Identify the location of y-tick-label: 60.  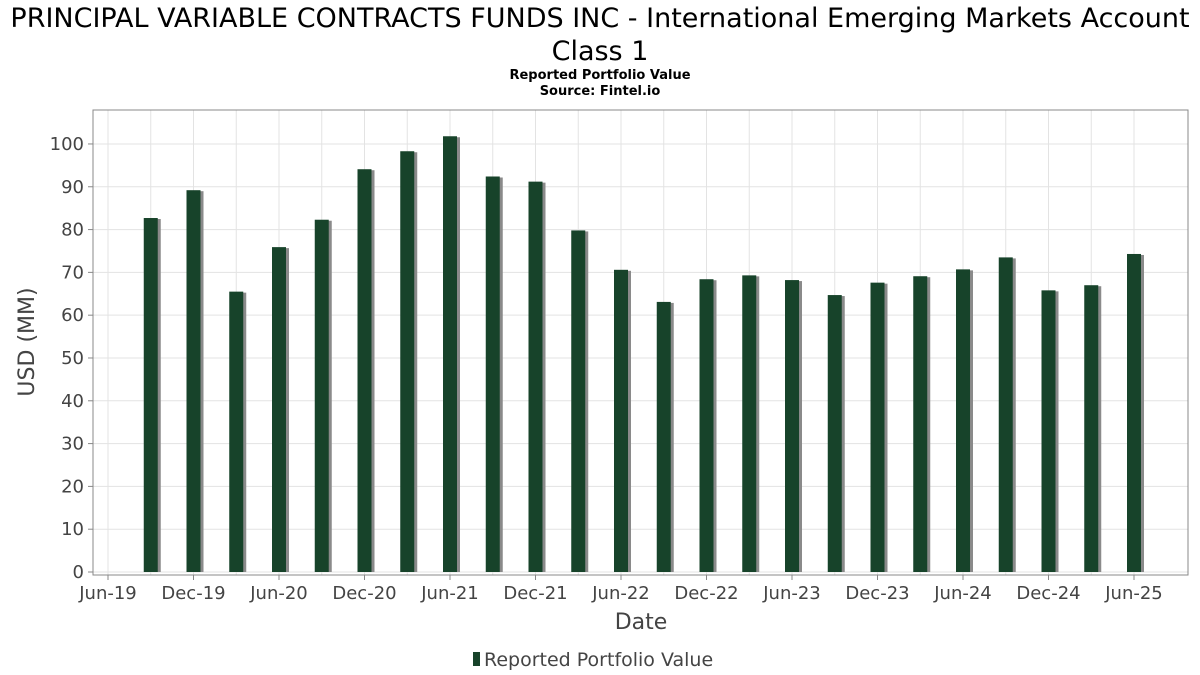
(72, 315).